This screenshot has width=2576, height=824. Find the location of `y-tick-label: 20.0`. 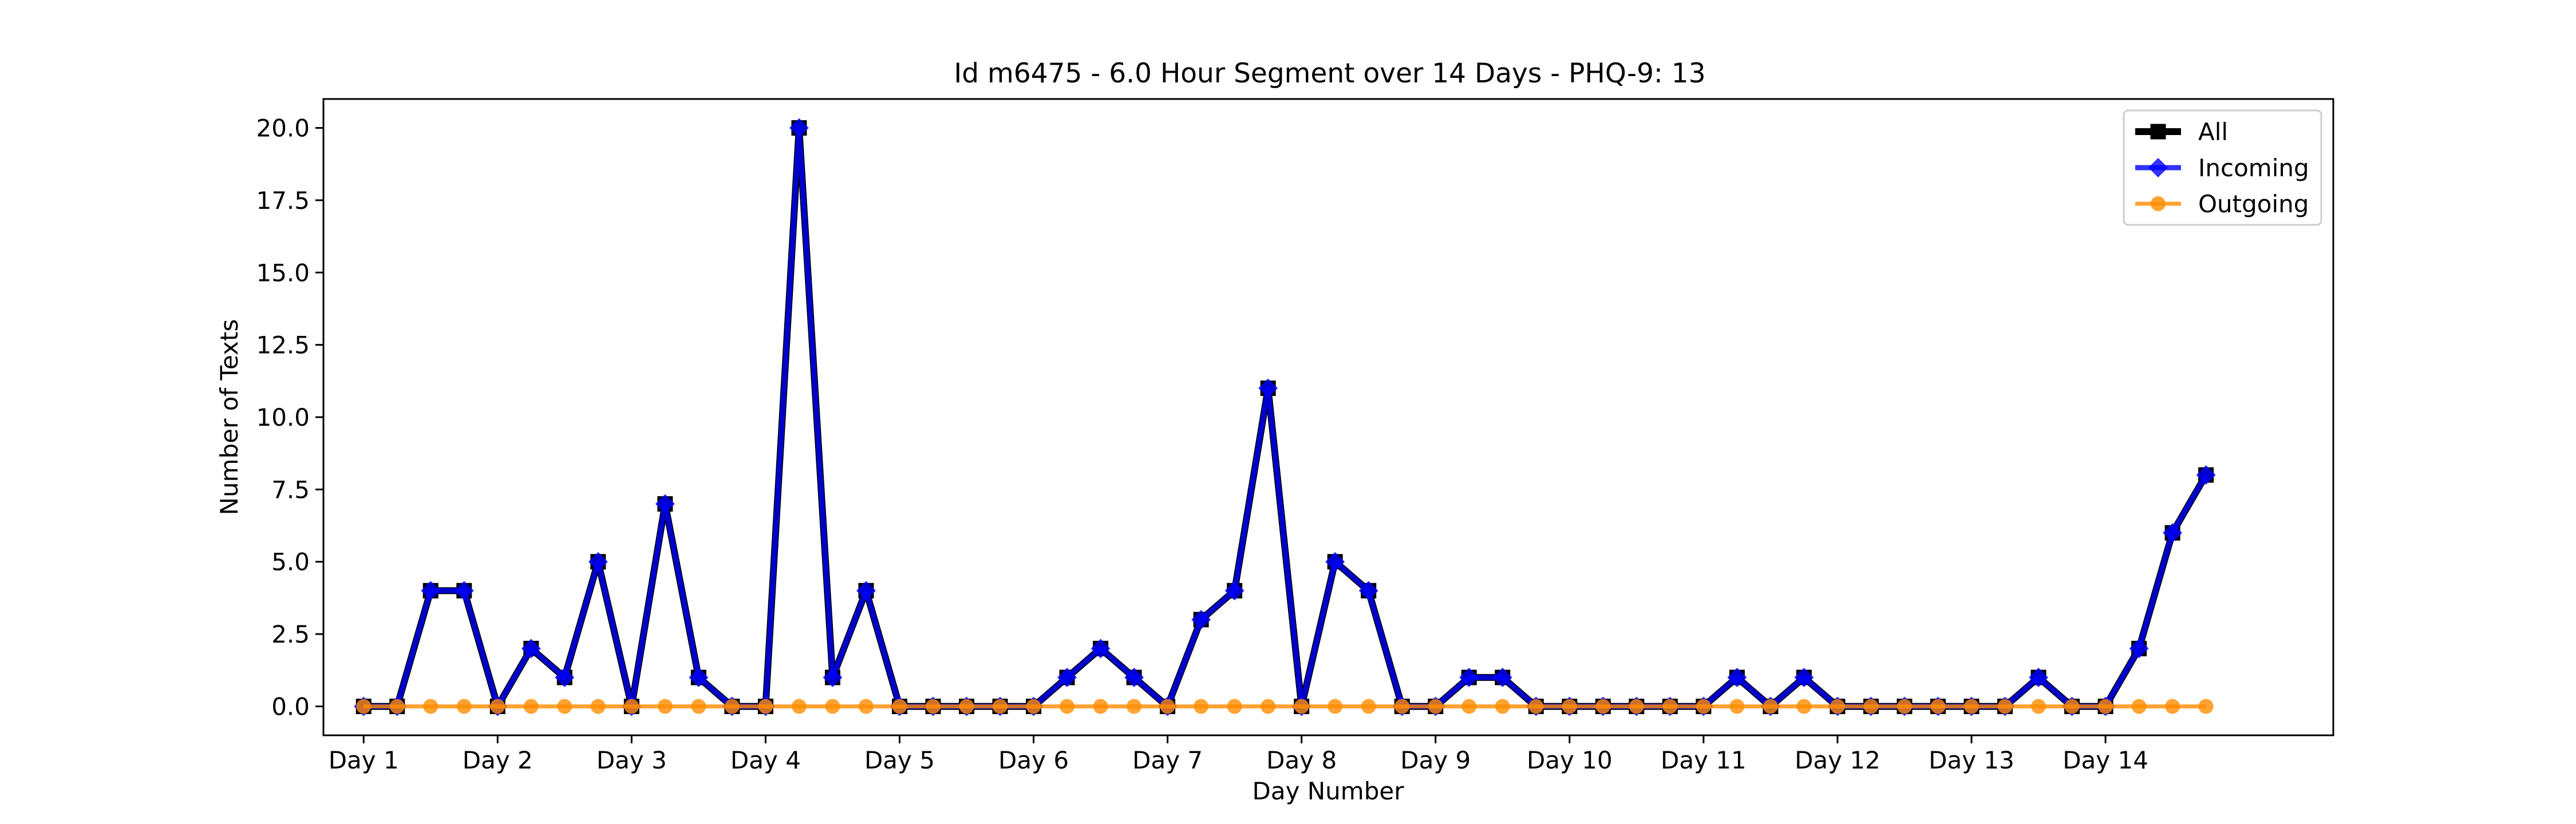

y-tick-label: 20.0 is located at coordinates (283, 128).